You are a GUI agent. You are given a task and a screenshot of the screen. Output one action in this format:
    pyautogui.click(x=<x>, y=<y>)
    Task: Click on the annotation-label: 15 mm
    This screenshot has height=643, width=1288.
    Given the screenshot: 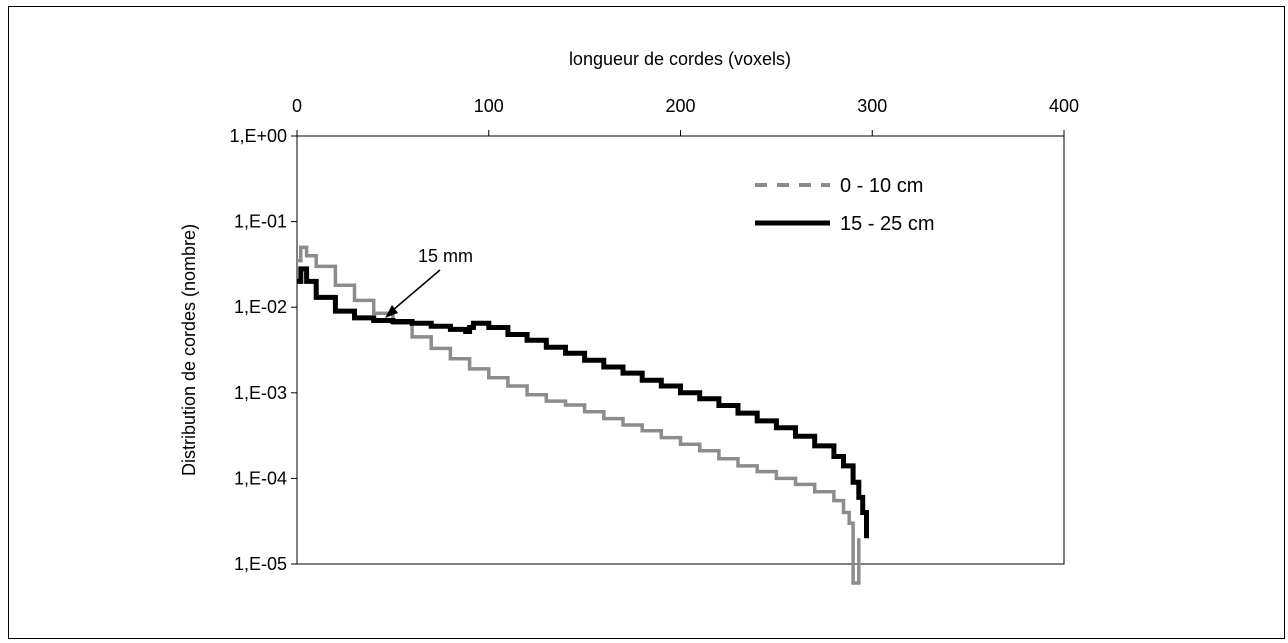 What is the action you would take?
    pyautogui.click(x=445, y=256)
    